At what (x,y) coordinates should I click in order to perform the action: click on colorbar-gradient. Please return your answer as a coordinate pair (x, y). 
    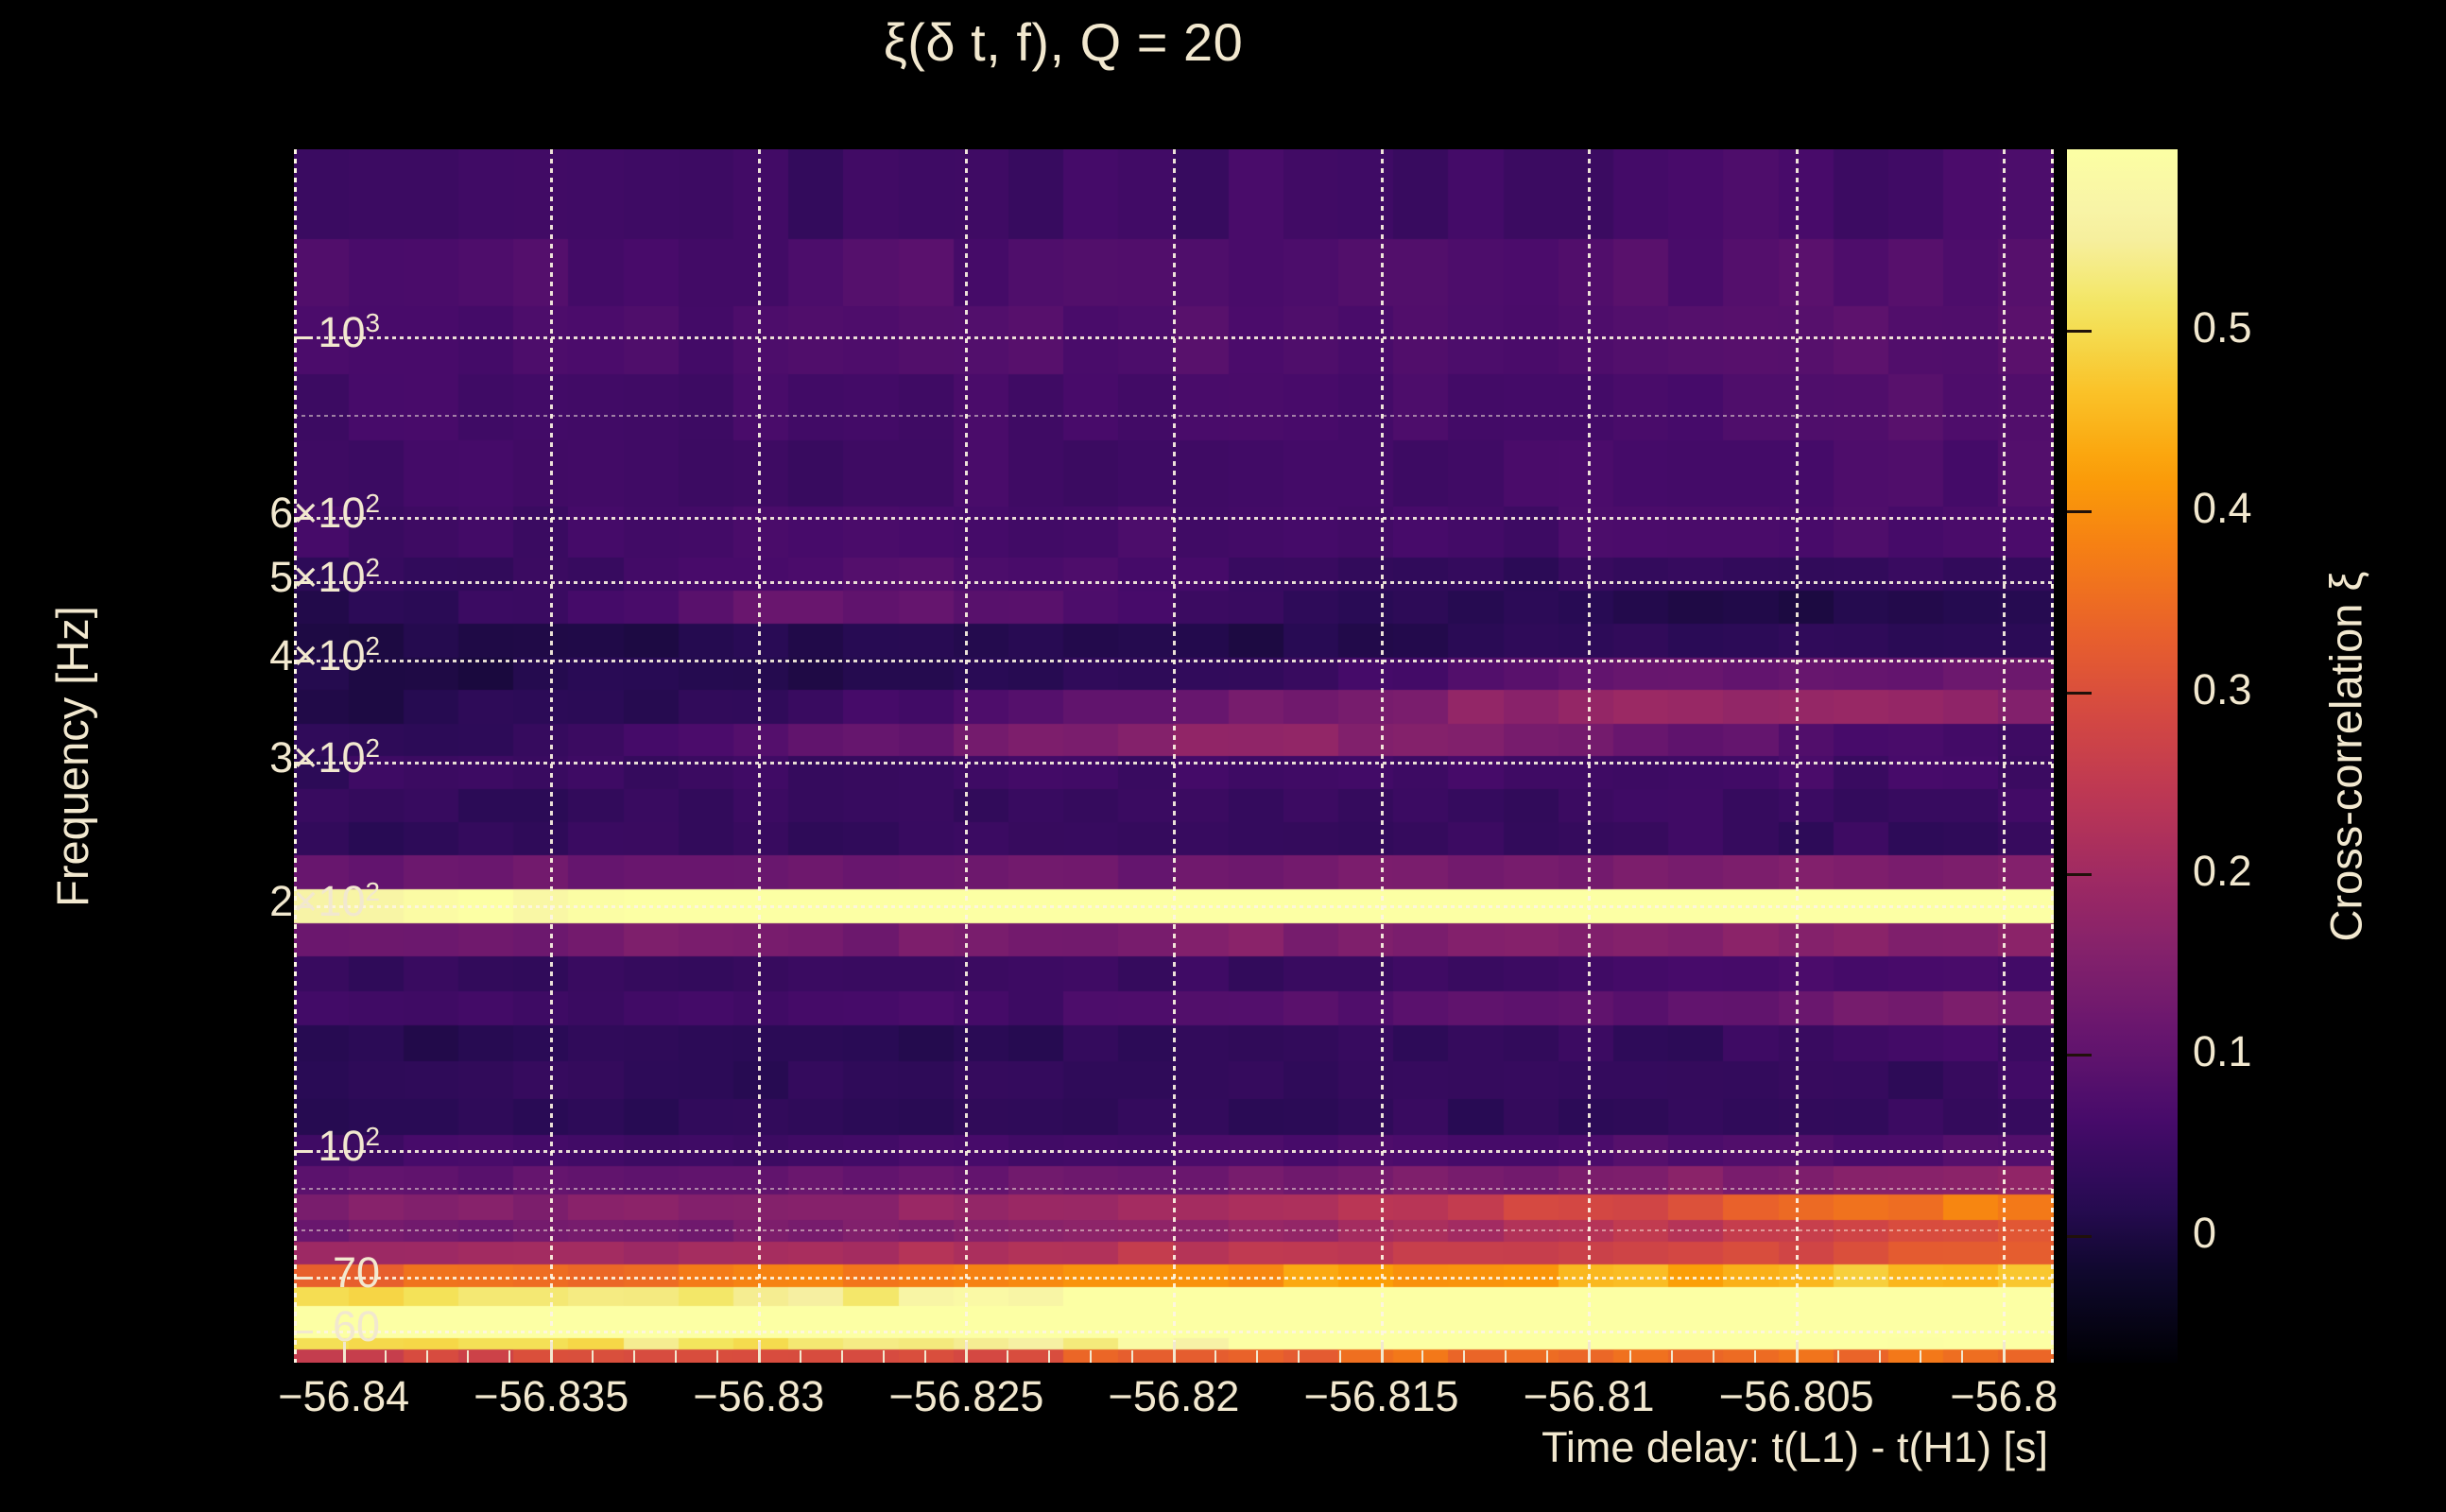
    Looking at the image, I should click on (2122, 756).